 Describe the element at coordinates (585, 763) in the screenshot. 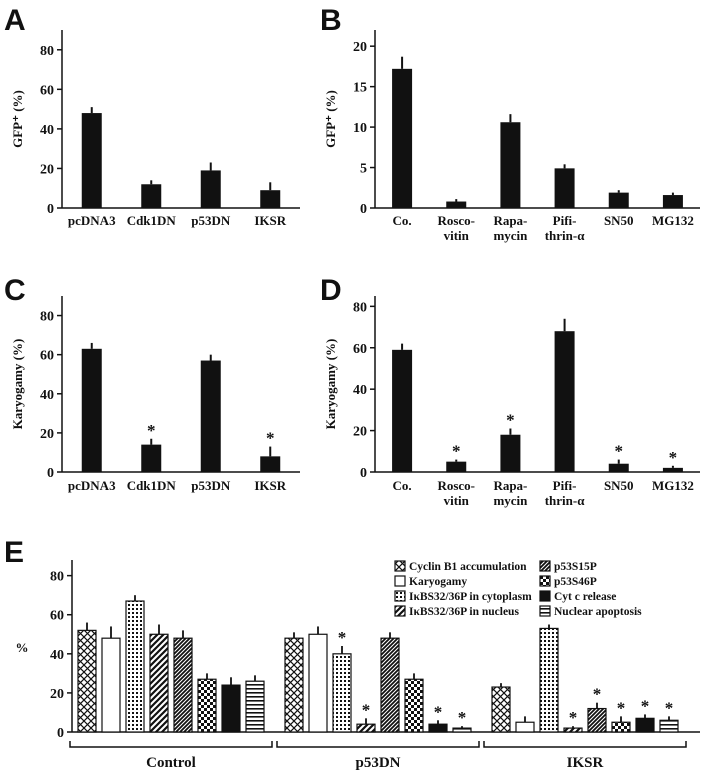

I see `group-label: IKSR` at that location.